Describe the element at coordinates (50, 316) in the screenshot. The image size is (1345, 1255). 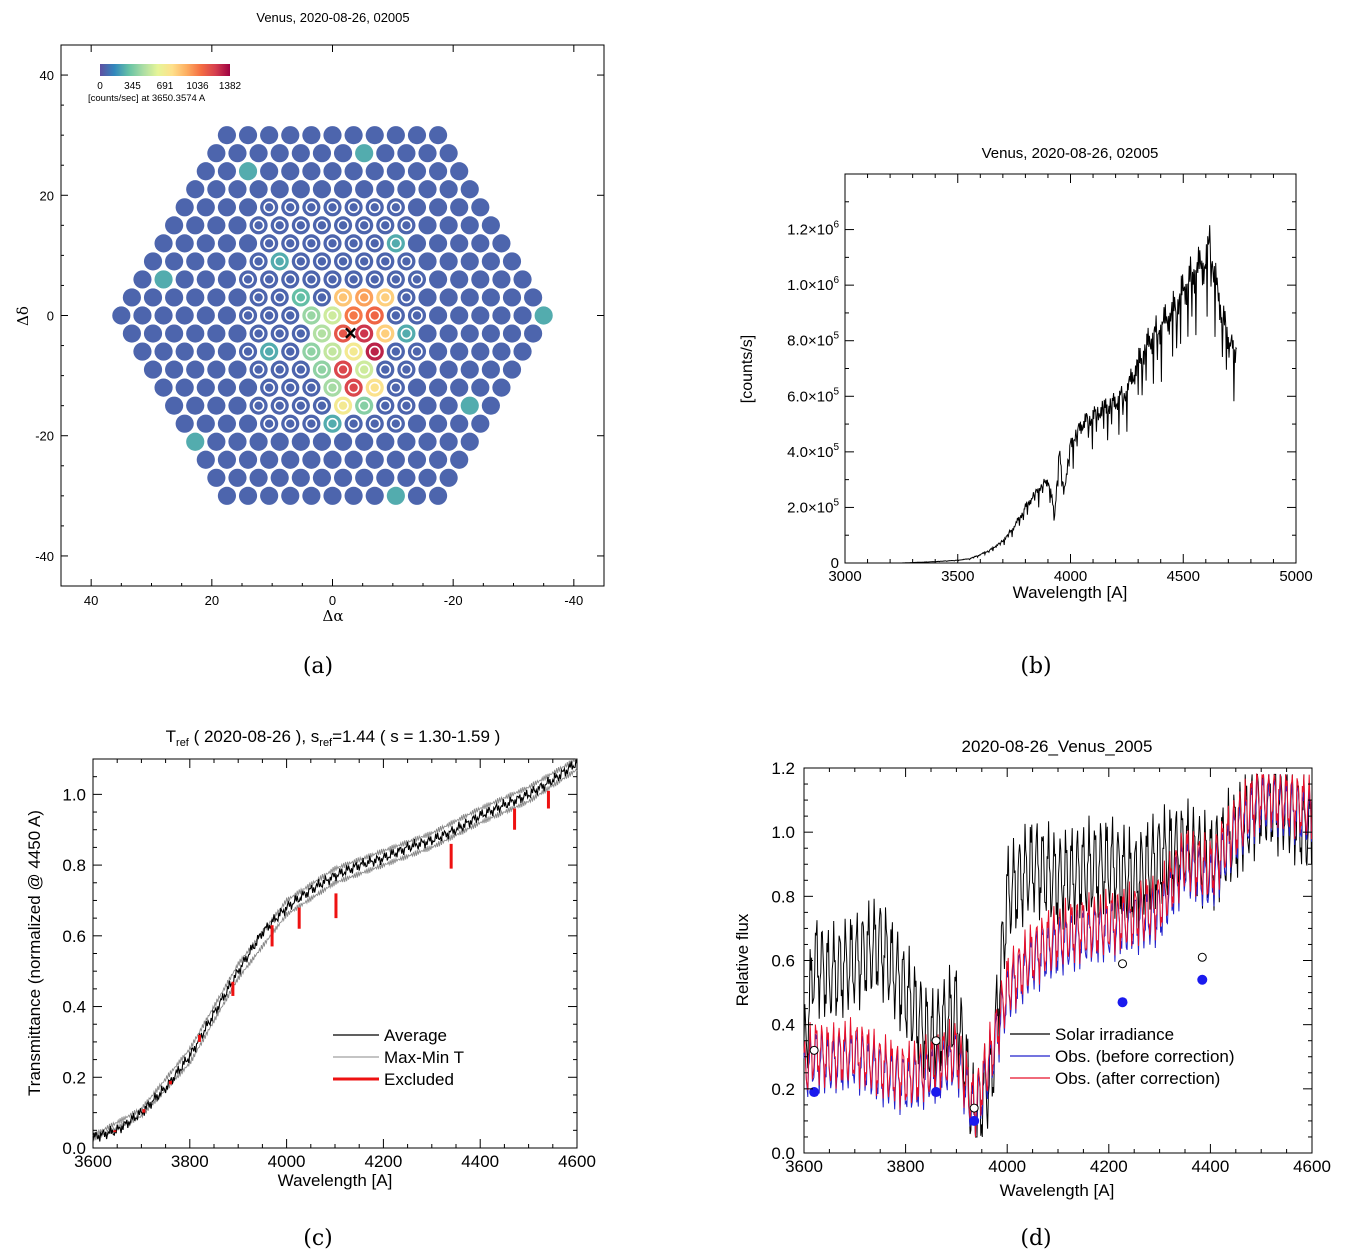
I see `y-tick-label: 0` at that location.